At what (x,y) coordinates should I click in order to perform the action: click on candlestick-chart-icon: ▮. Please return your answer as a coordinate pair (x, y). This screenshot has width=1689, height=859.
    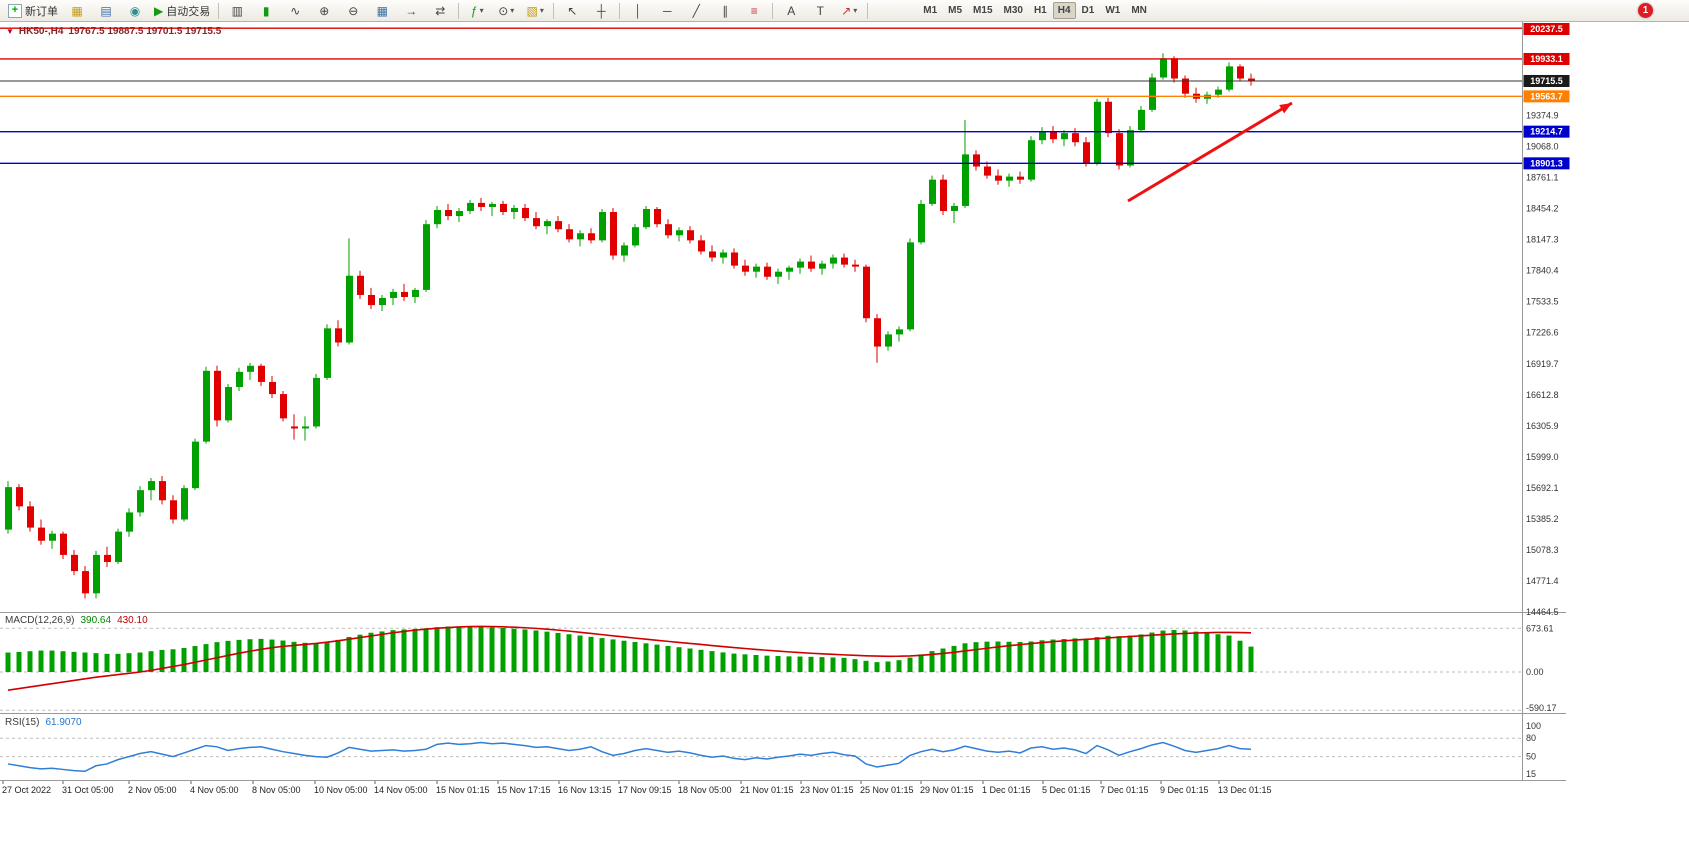
    Looking at the image, I should click on (266, 10).